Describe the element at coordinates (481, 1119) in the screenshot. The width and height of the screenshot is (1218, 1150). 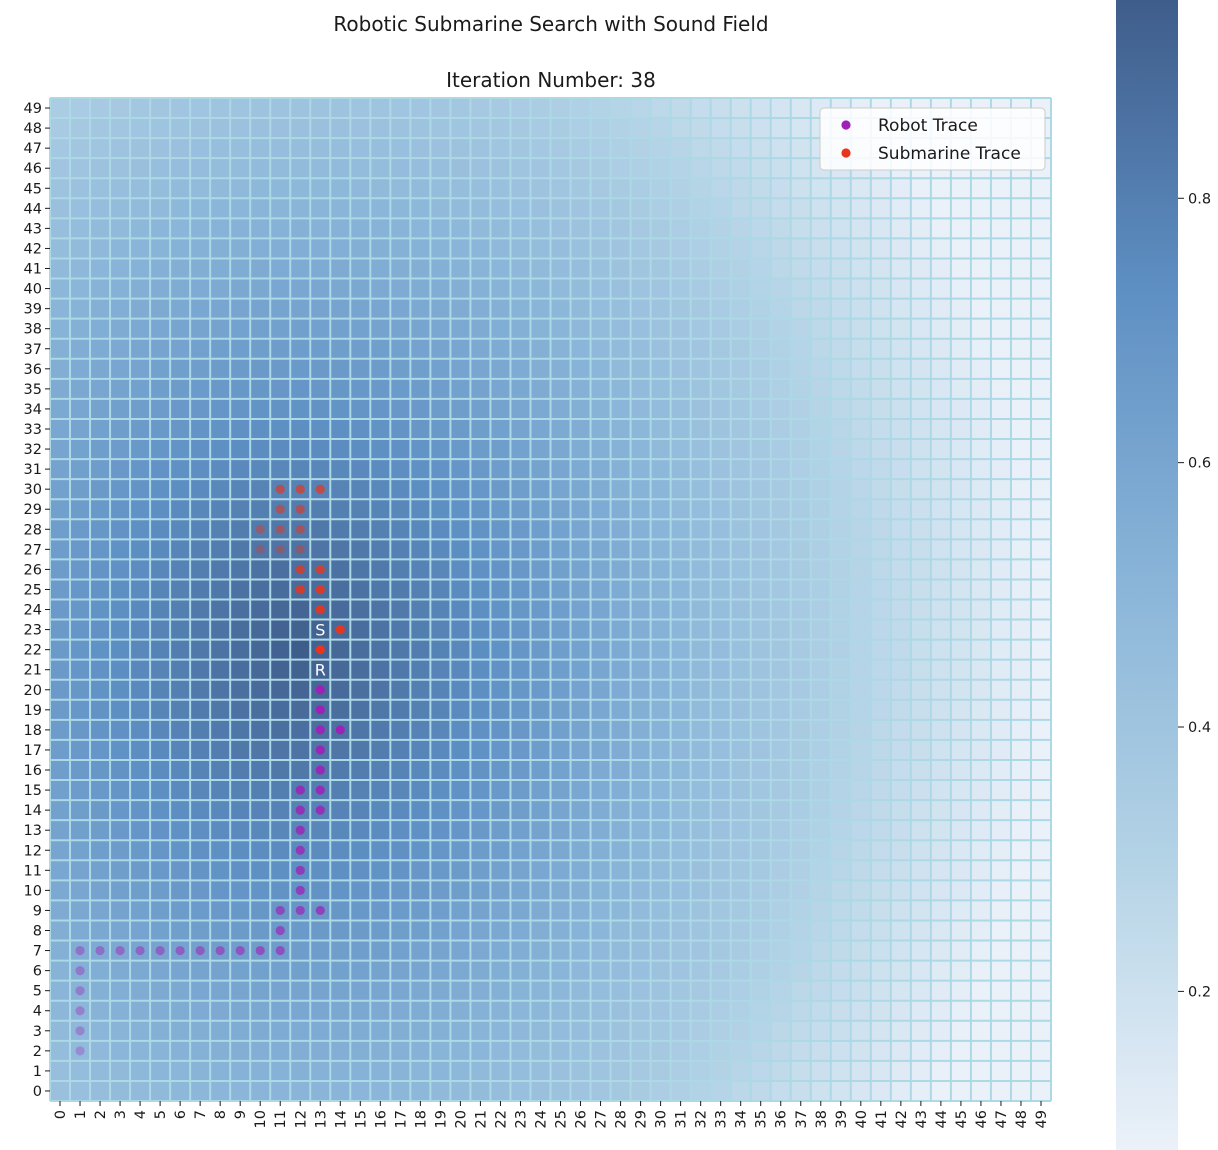
I see `x-tick-label: 21` at that location.